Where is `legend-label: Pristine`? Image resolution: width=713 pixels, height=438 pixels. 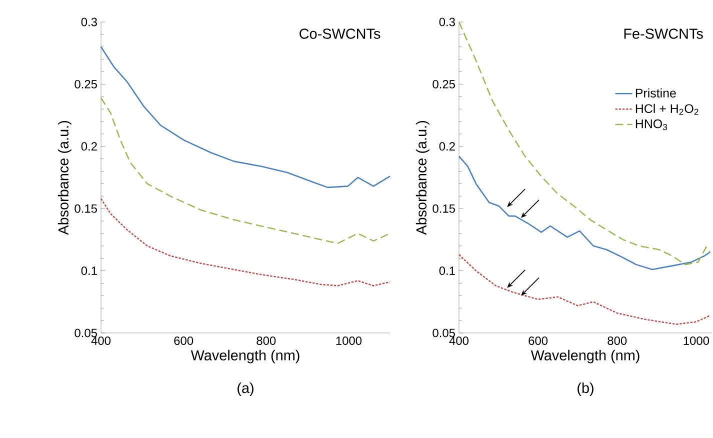
legend-label: Pristine is located at coordinates (656, 93).